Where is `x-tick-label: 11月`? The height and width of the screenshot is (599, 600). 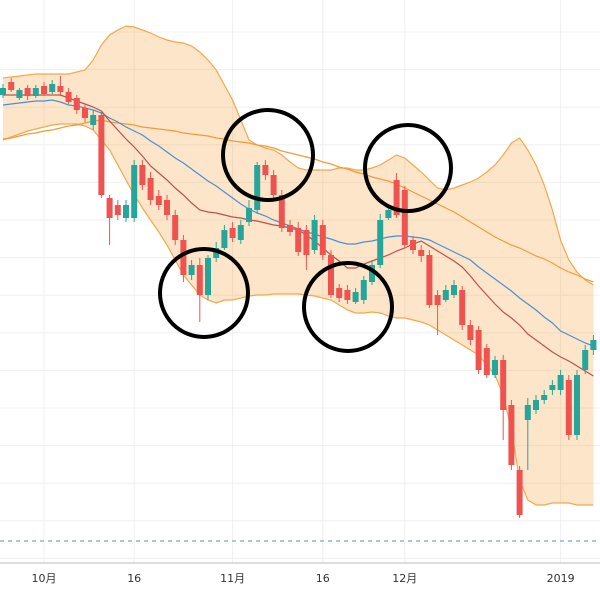 x-tick-label: 11月 is located at coordinates (232, 578).